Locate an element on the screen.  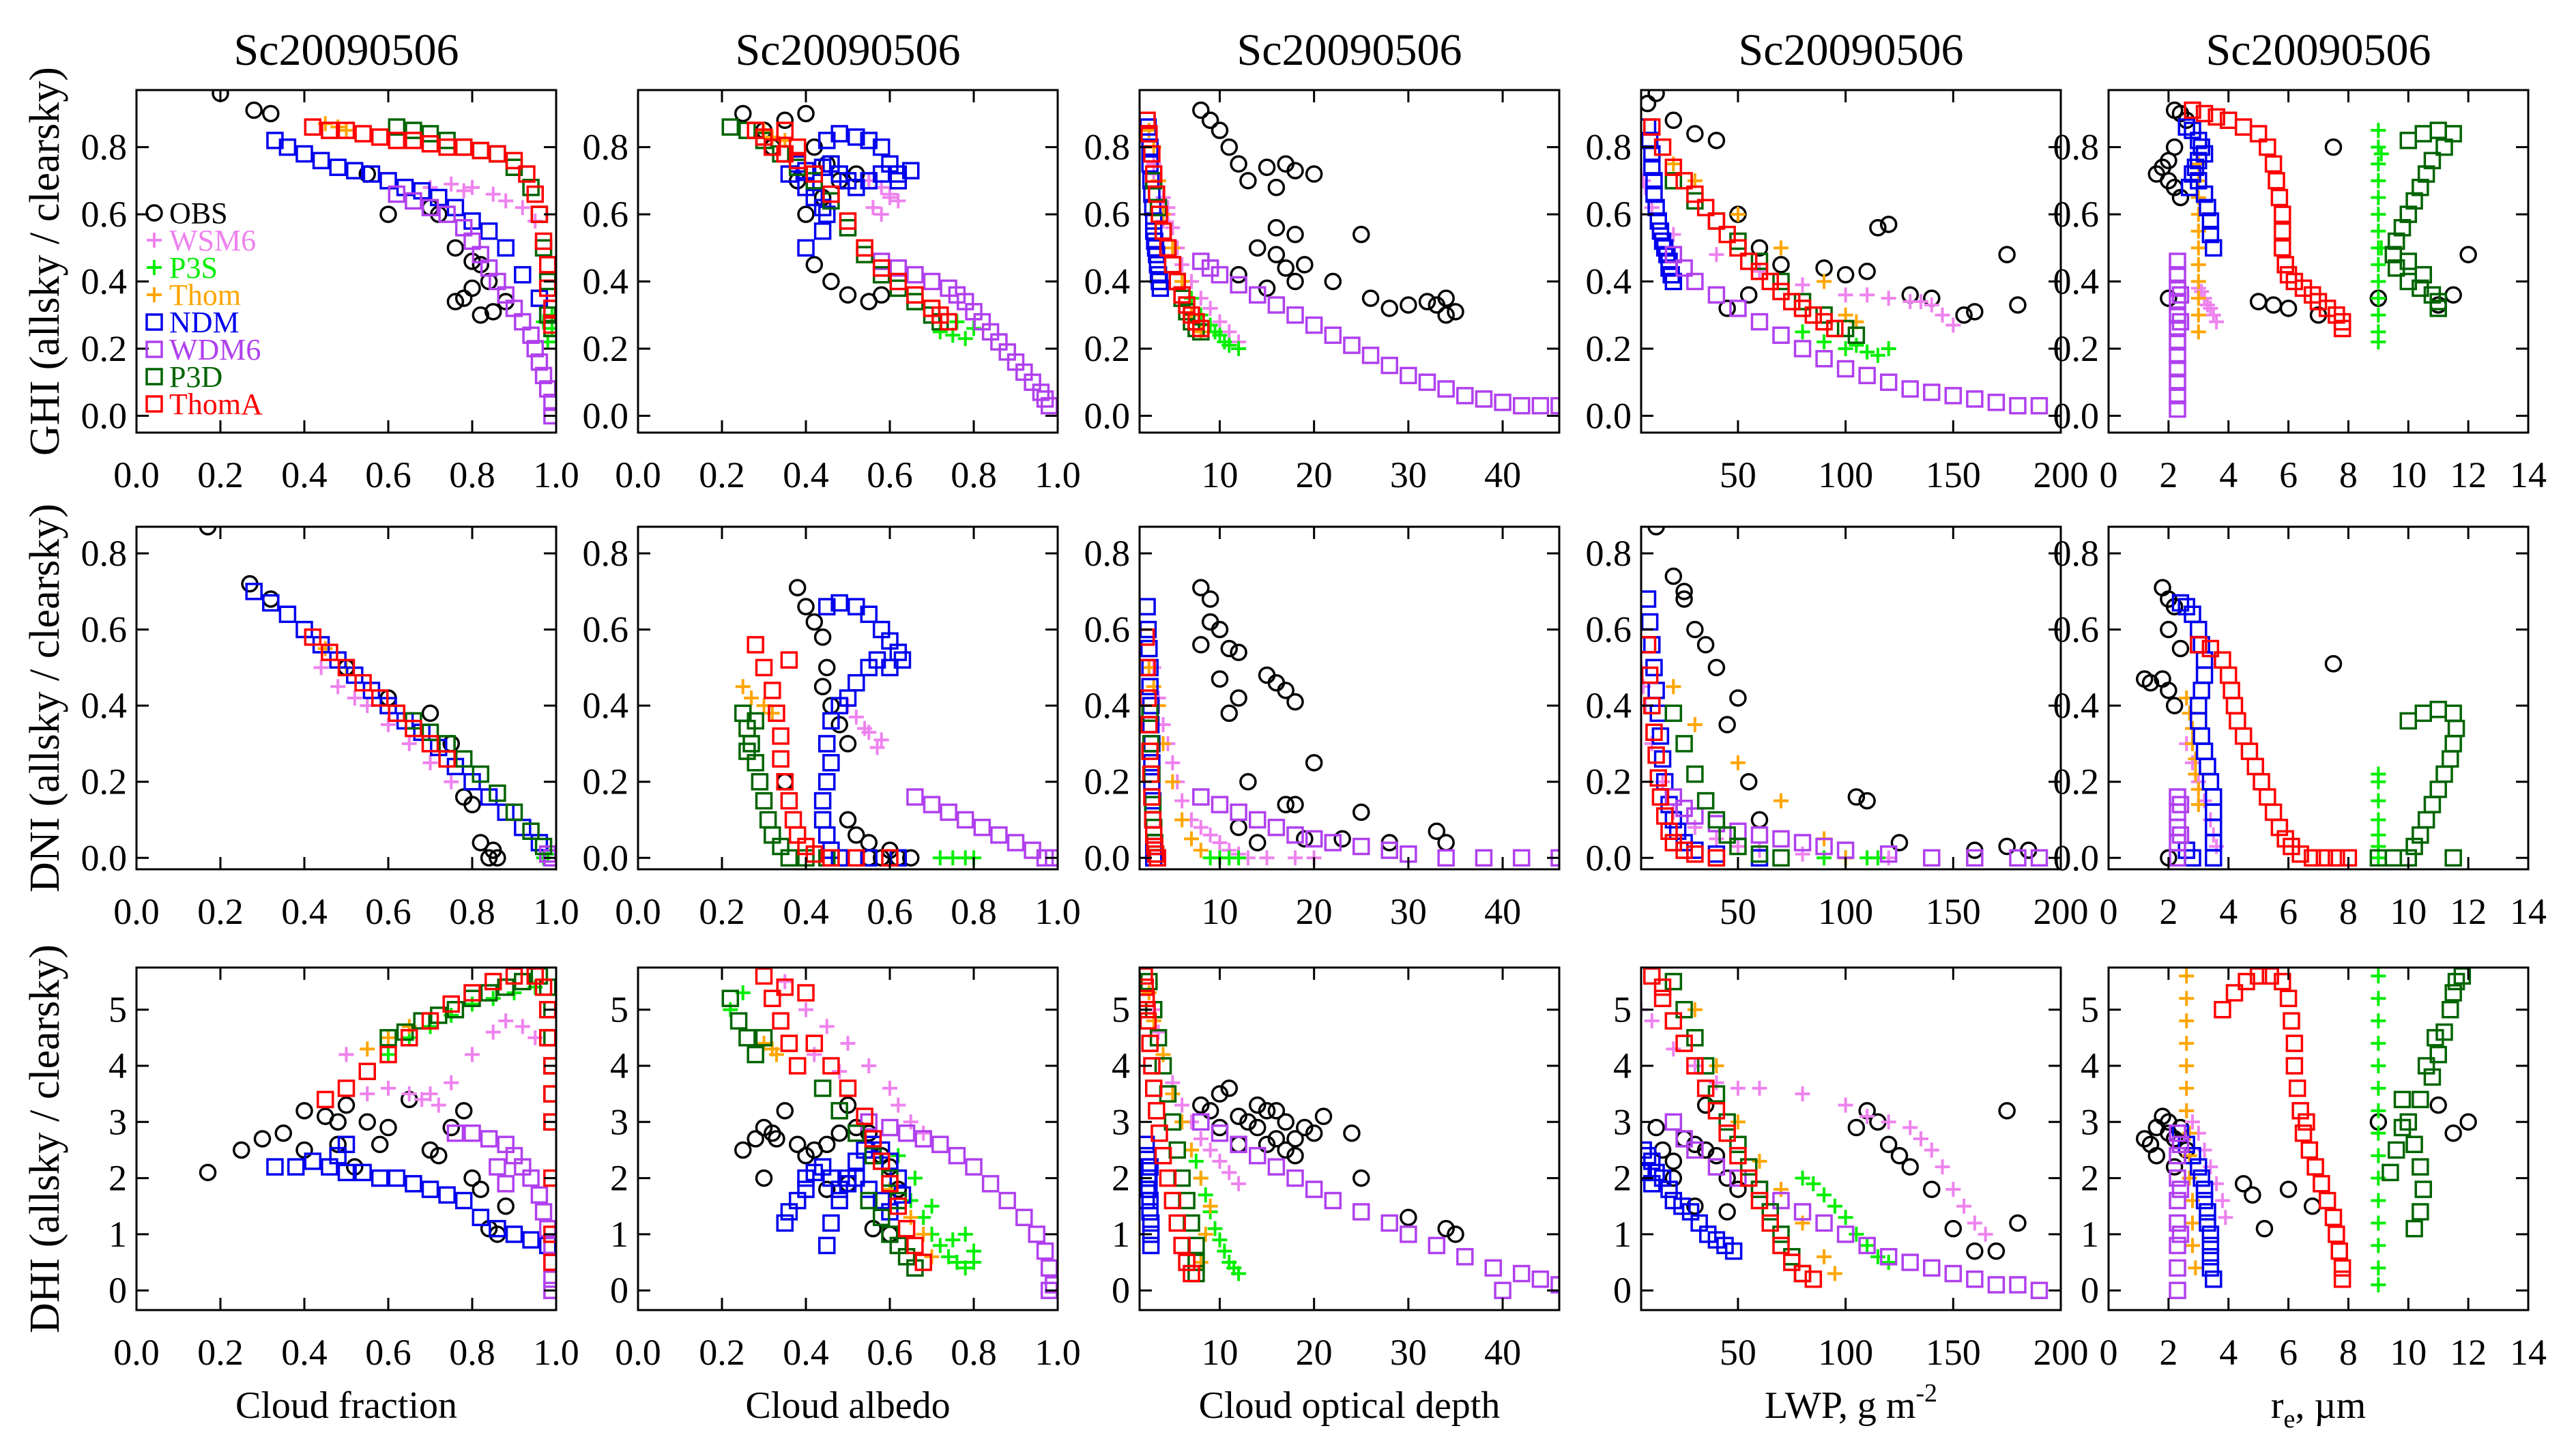
x-tick-label: 1.0 is located at coordinates (1057, 911).